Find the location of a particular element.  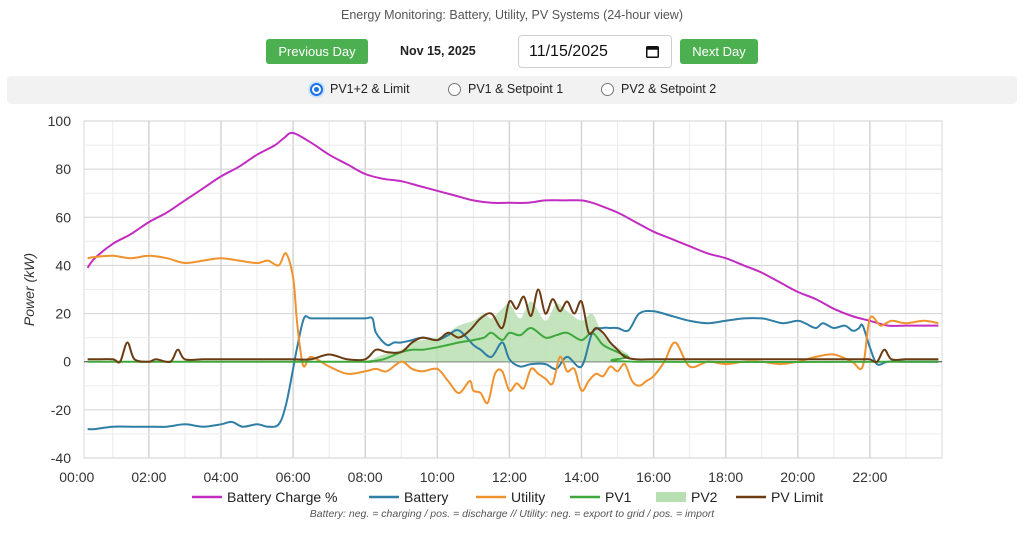

x-tick-label: 08:00 is located at coordinates (365, 477).